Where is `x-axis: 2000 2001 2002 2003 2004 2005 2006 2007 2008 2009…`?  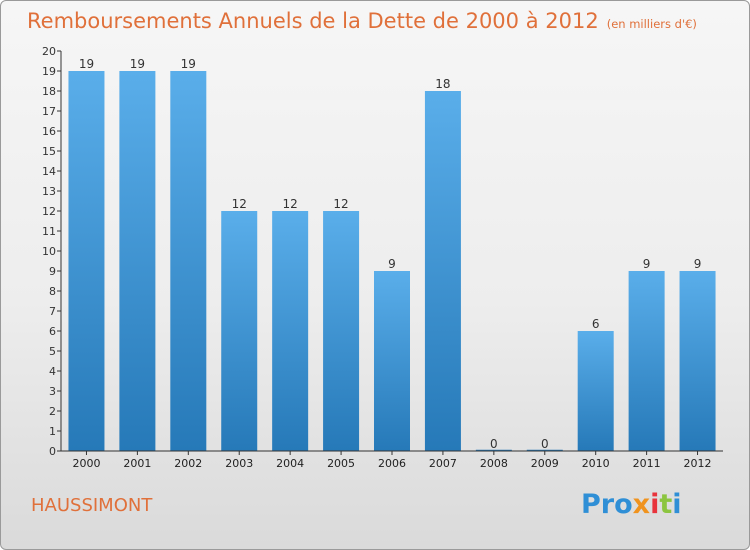 x-axis: 2000 2001 2002 2003 2004 2005 2006 2007 2008 2009… is located at coordinates (392, 460).